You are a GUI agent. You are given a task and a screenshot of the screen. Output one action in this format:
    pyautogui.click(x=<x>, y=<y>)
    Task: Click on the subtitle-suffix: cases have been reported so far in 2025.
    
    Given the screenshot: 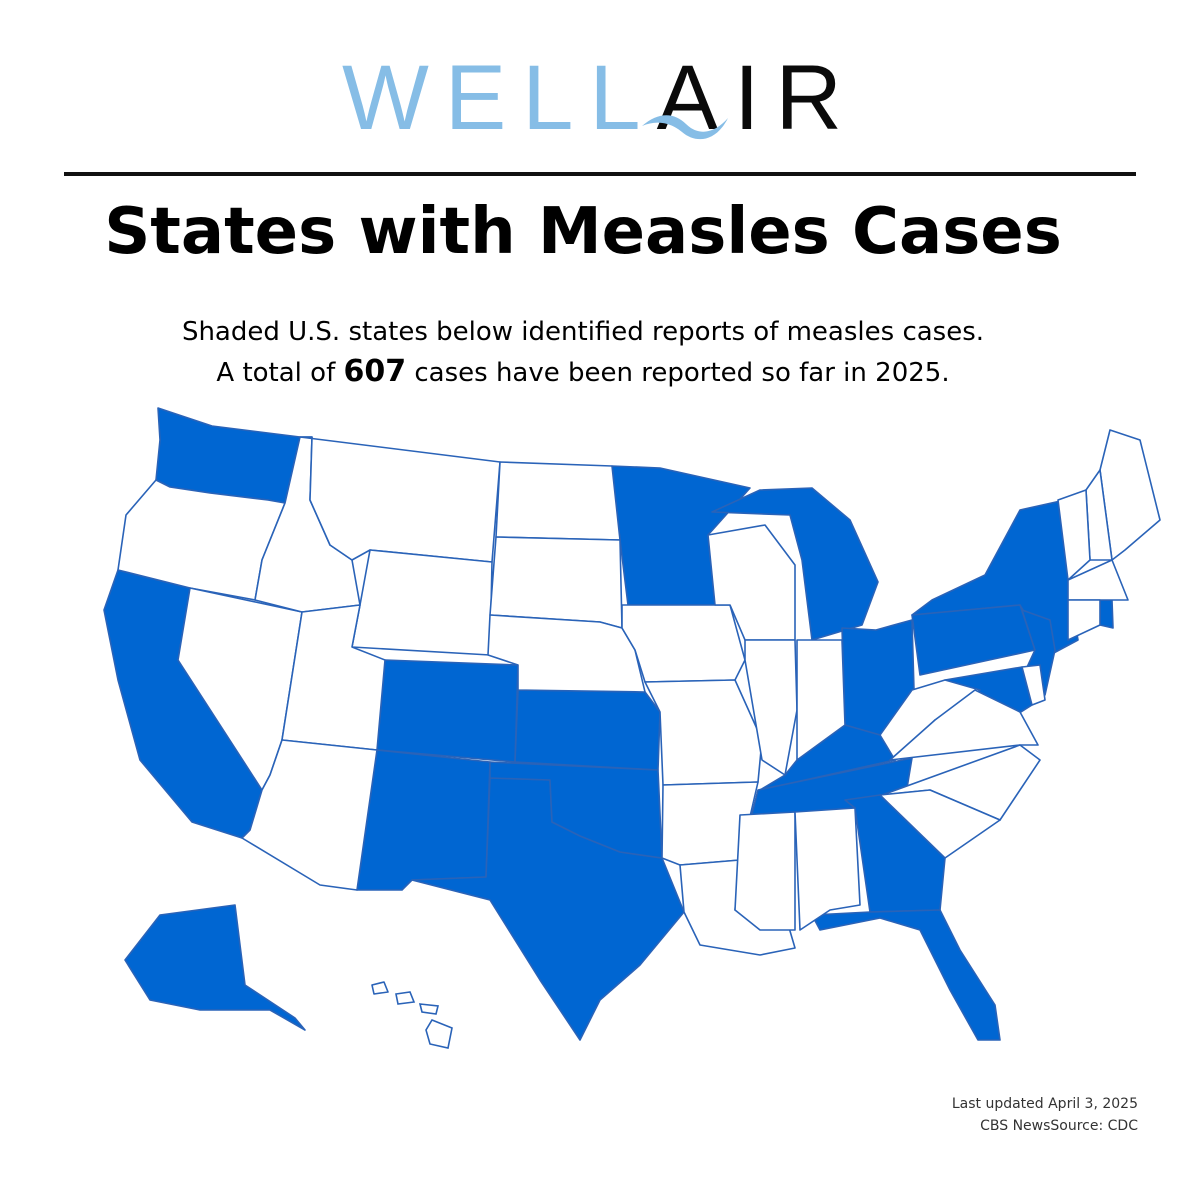 What is the action you would take?
    pyautogui.click(x=682, y=373)
    